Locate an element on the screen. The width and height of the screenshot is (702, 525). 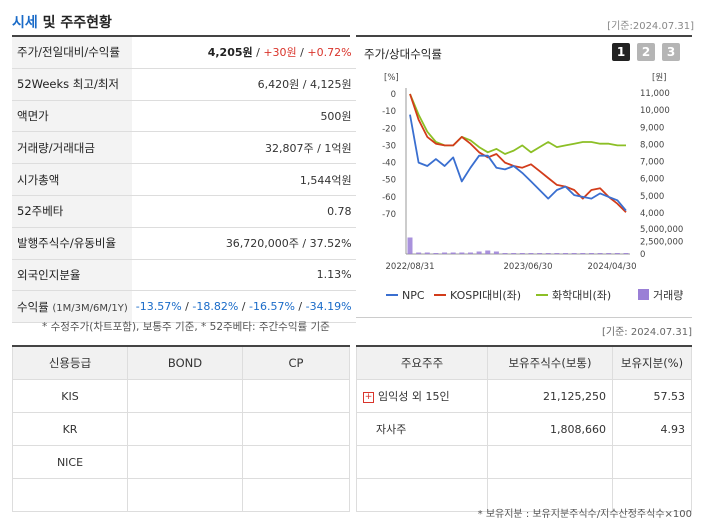
row-value: 32,807주 / 1억원 is located at coordinates (243, 148).